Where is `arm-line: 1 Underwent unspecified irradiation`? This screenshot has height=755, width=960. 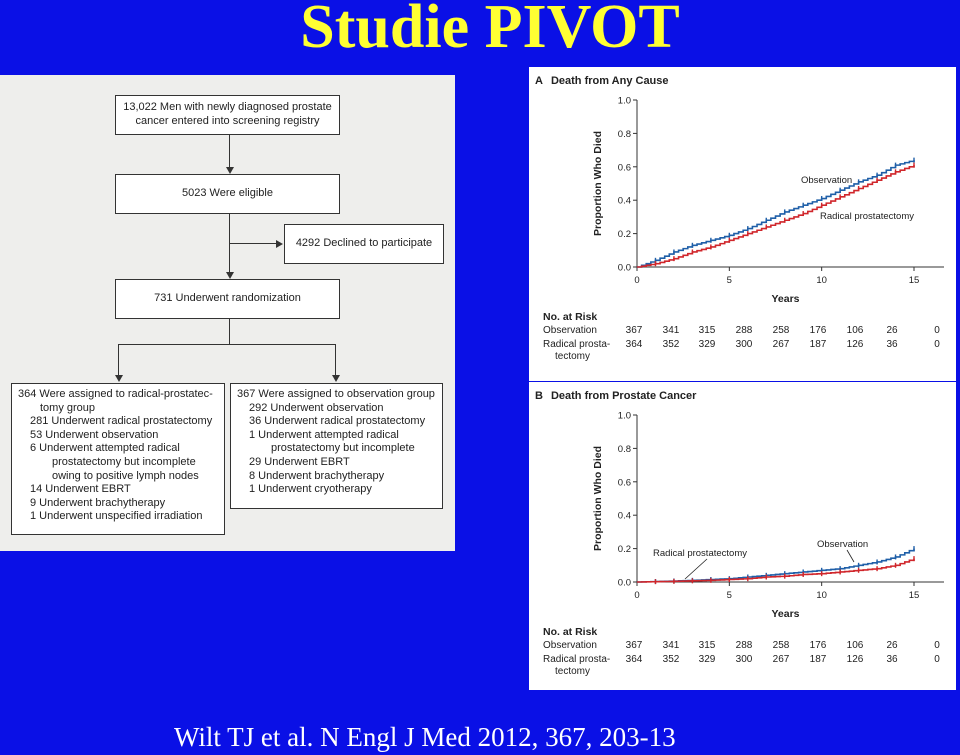 arm-line: 1 Underwent unspecified irradiation is located at coordinates (116, 516).